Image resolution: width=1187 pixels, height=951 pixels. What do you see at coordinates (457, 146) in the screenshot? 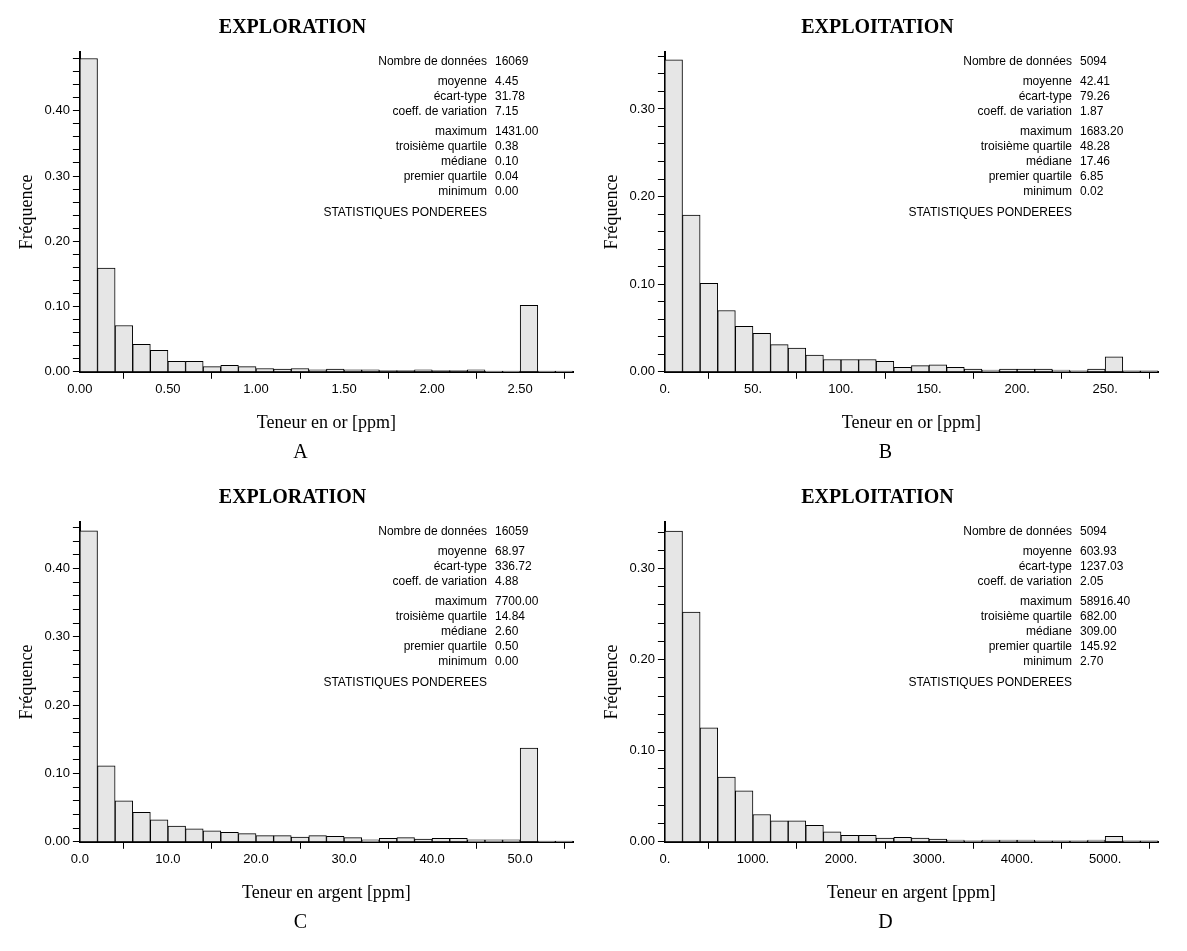
I see `annotation: troisième quartile 0.38` at bounding box center [457, 146].